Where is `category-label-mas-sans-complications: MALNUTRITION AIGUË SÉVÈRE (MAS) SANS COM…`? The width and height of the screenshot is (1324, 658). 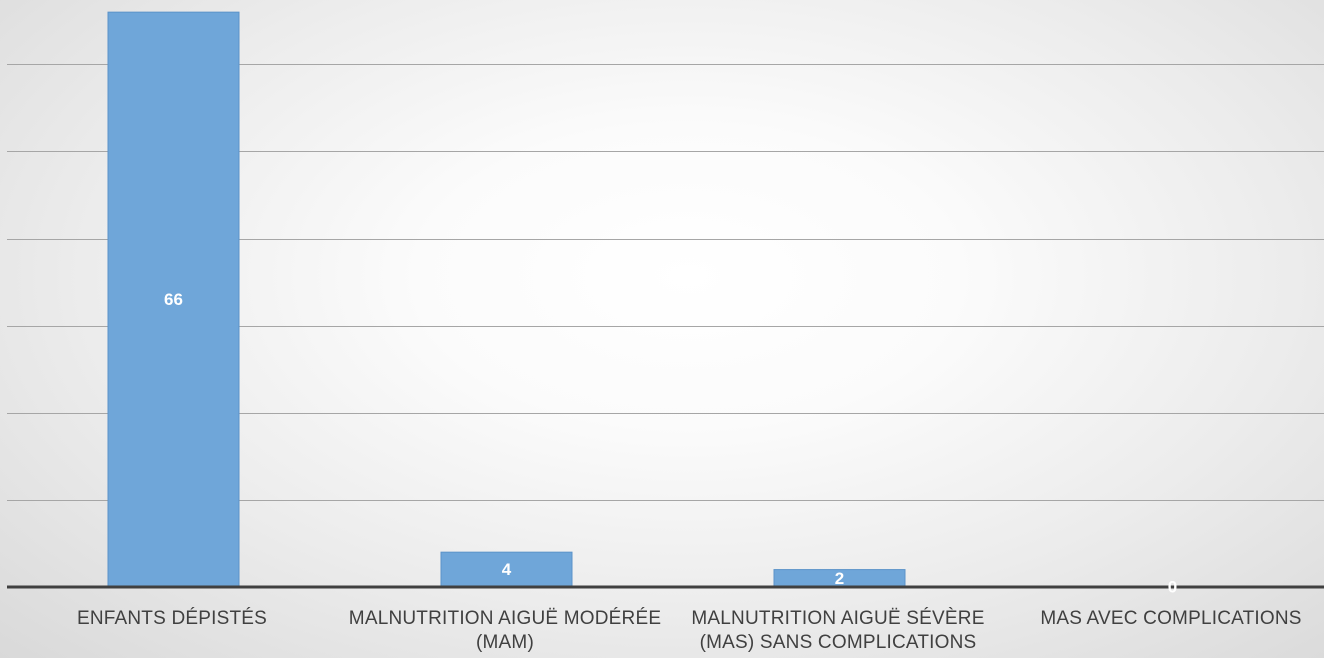 category-label-mas-sans-complications: MALNUTRITION AIGUË SÉVÈRE (MAS) SANS COM… is located at coordinates (838, 630).